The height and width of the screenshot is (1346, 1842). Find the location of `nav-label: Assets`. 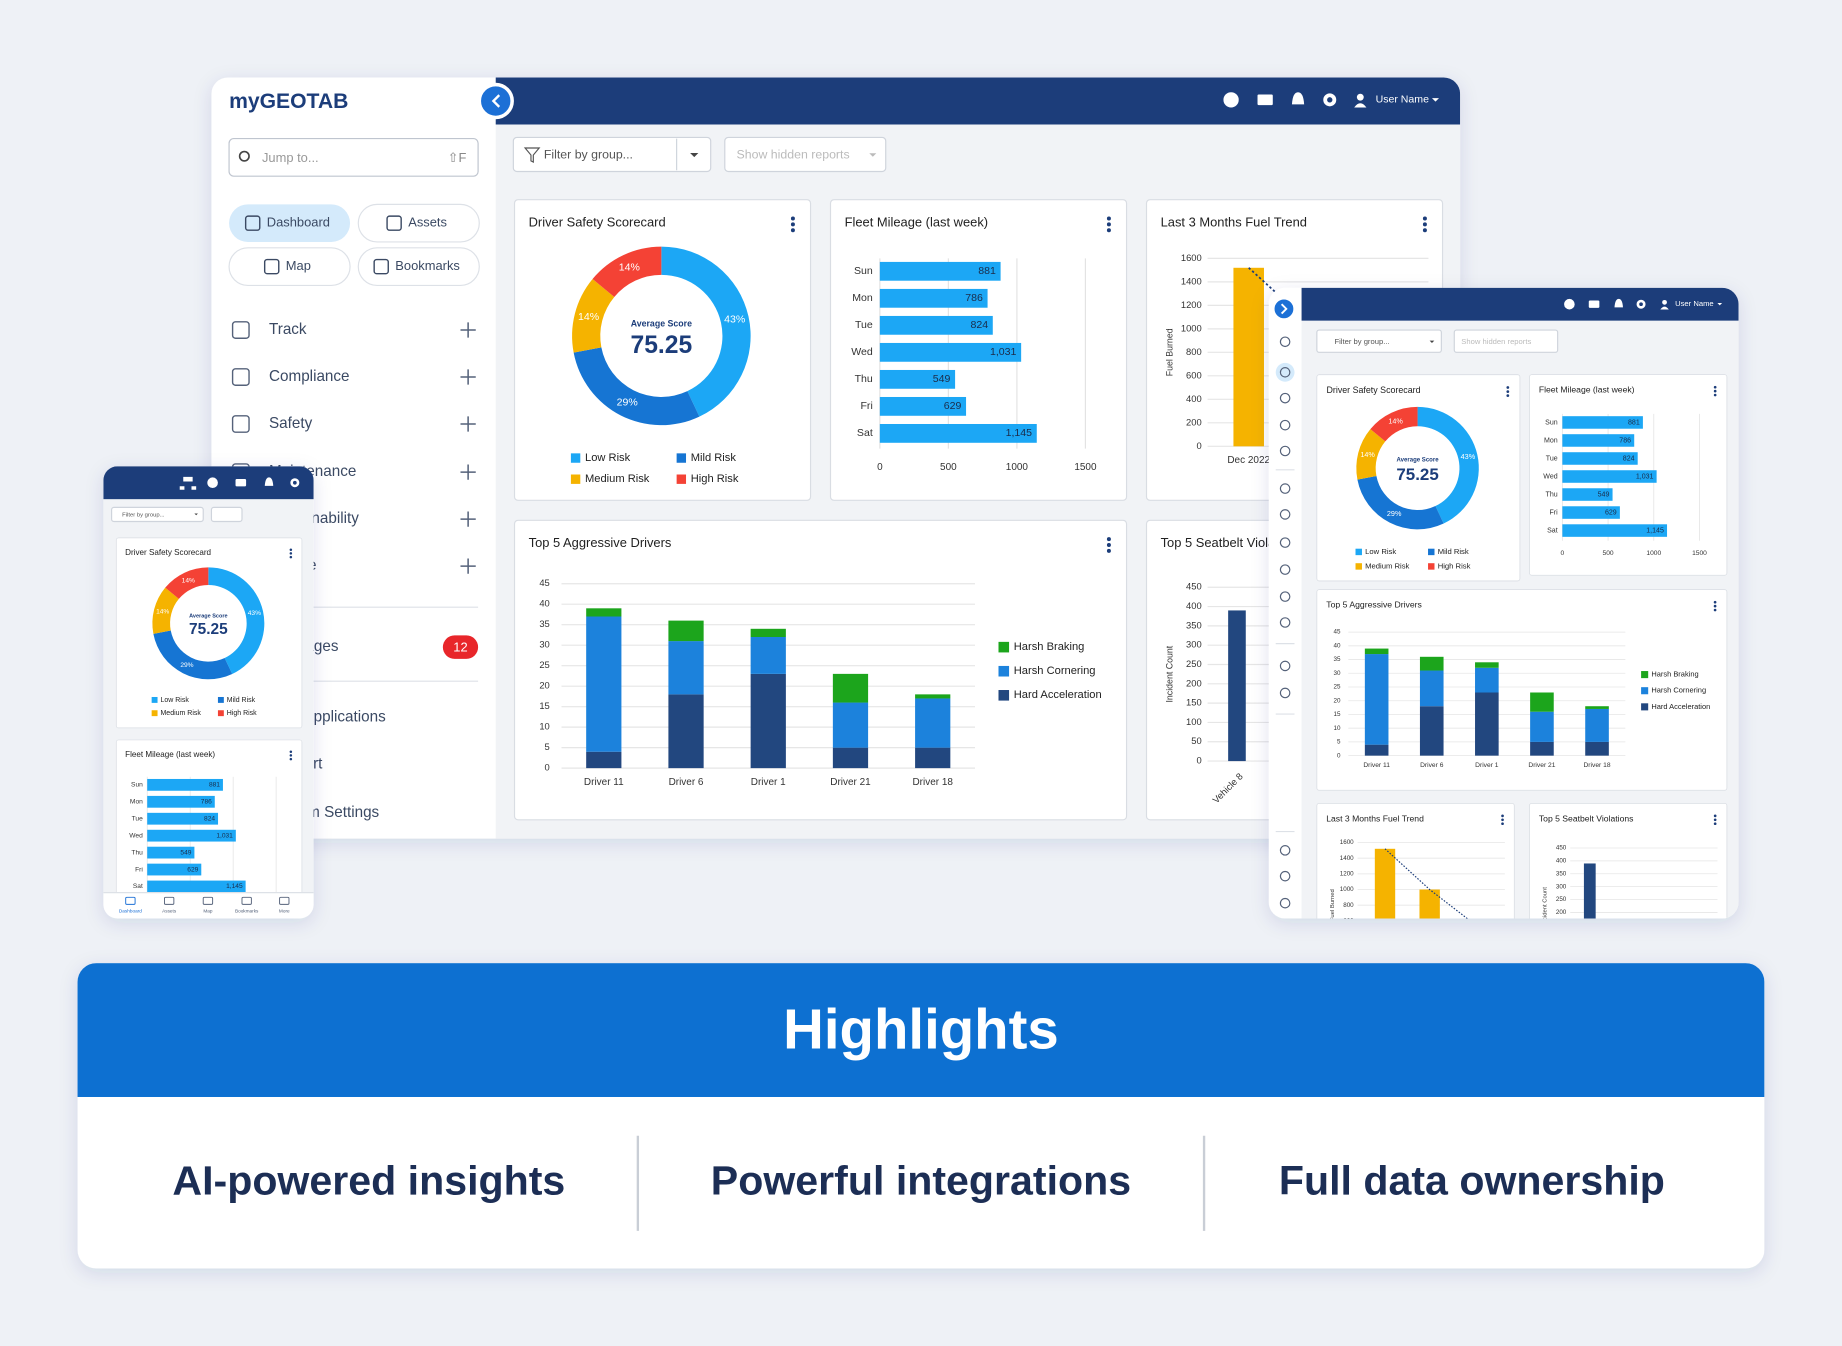

nav-label: Assets is located at coordinates (169, 911).